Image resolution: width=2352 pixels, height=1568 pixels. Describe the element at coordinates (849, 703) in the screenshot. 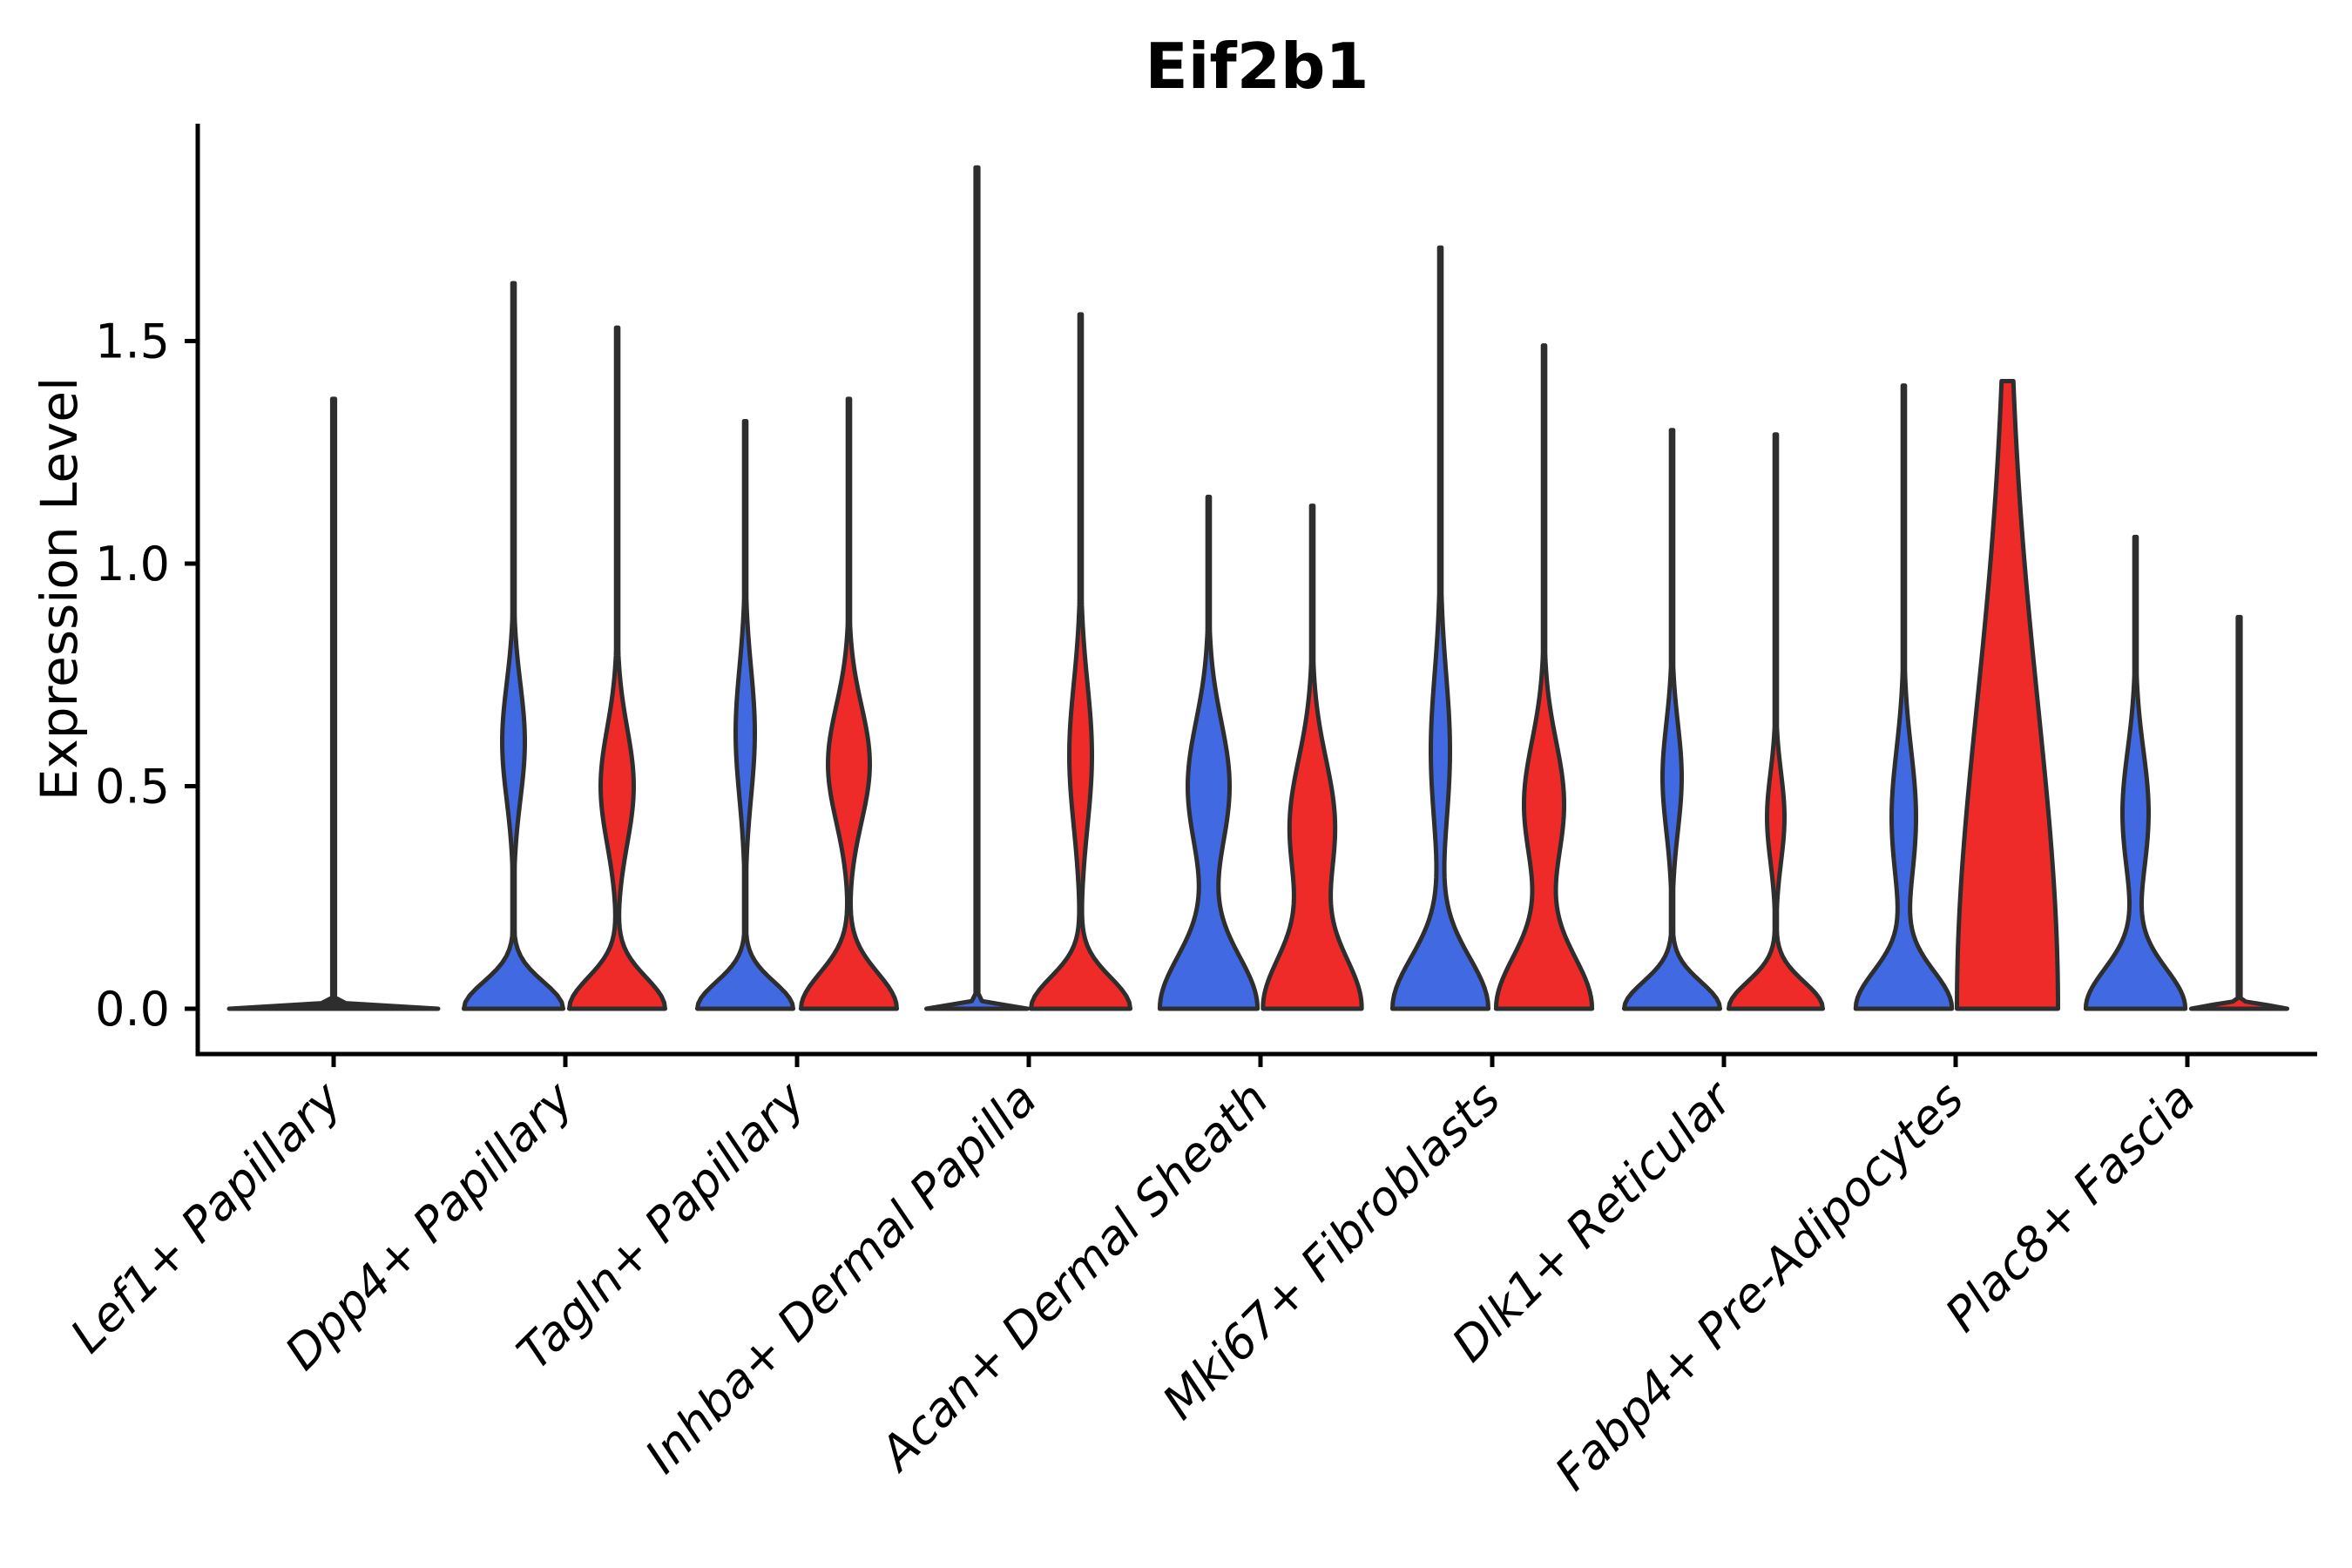

I see `violin-tagln-right` at that location.